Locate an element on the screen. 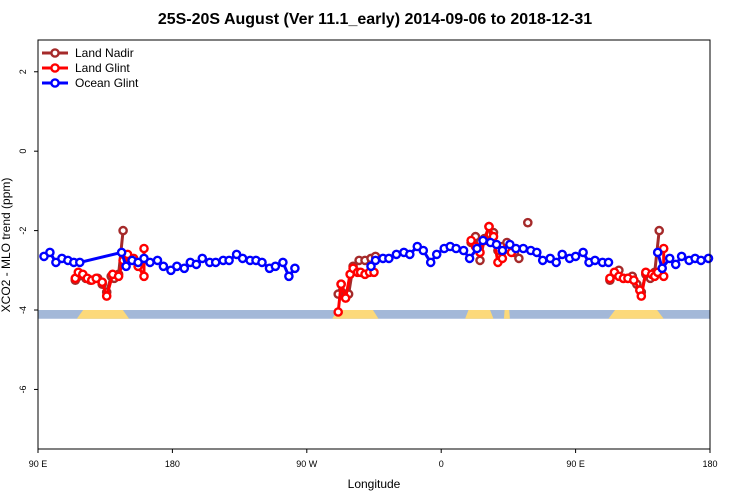 This screenshot has height=500, width=750. x-tick-label: 90 W is located at coordinates (307, 464).